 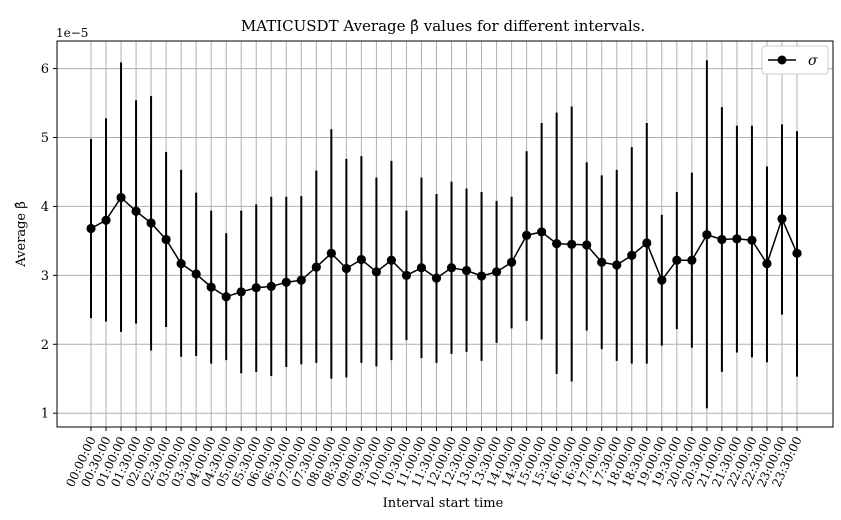 What do you see at coordinates (49, 242) in the screenshot?
I see `y-axis-ticks: 1 2 3 4 5 6` at bounding box center [49, 242].